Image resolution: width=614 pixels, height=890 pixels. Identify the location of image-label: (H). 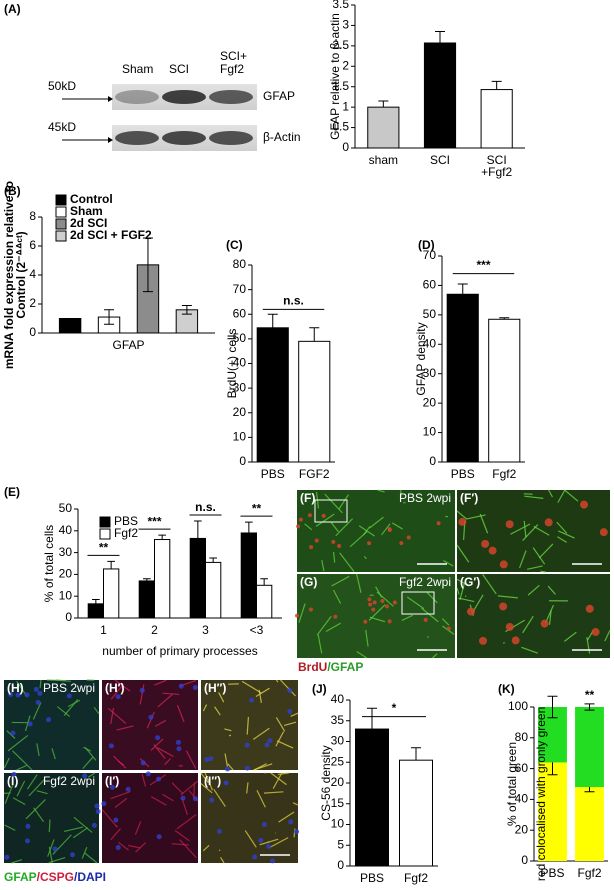
(15, 688).